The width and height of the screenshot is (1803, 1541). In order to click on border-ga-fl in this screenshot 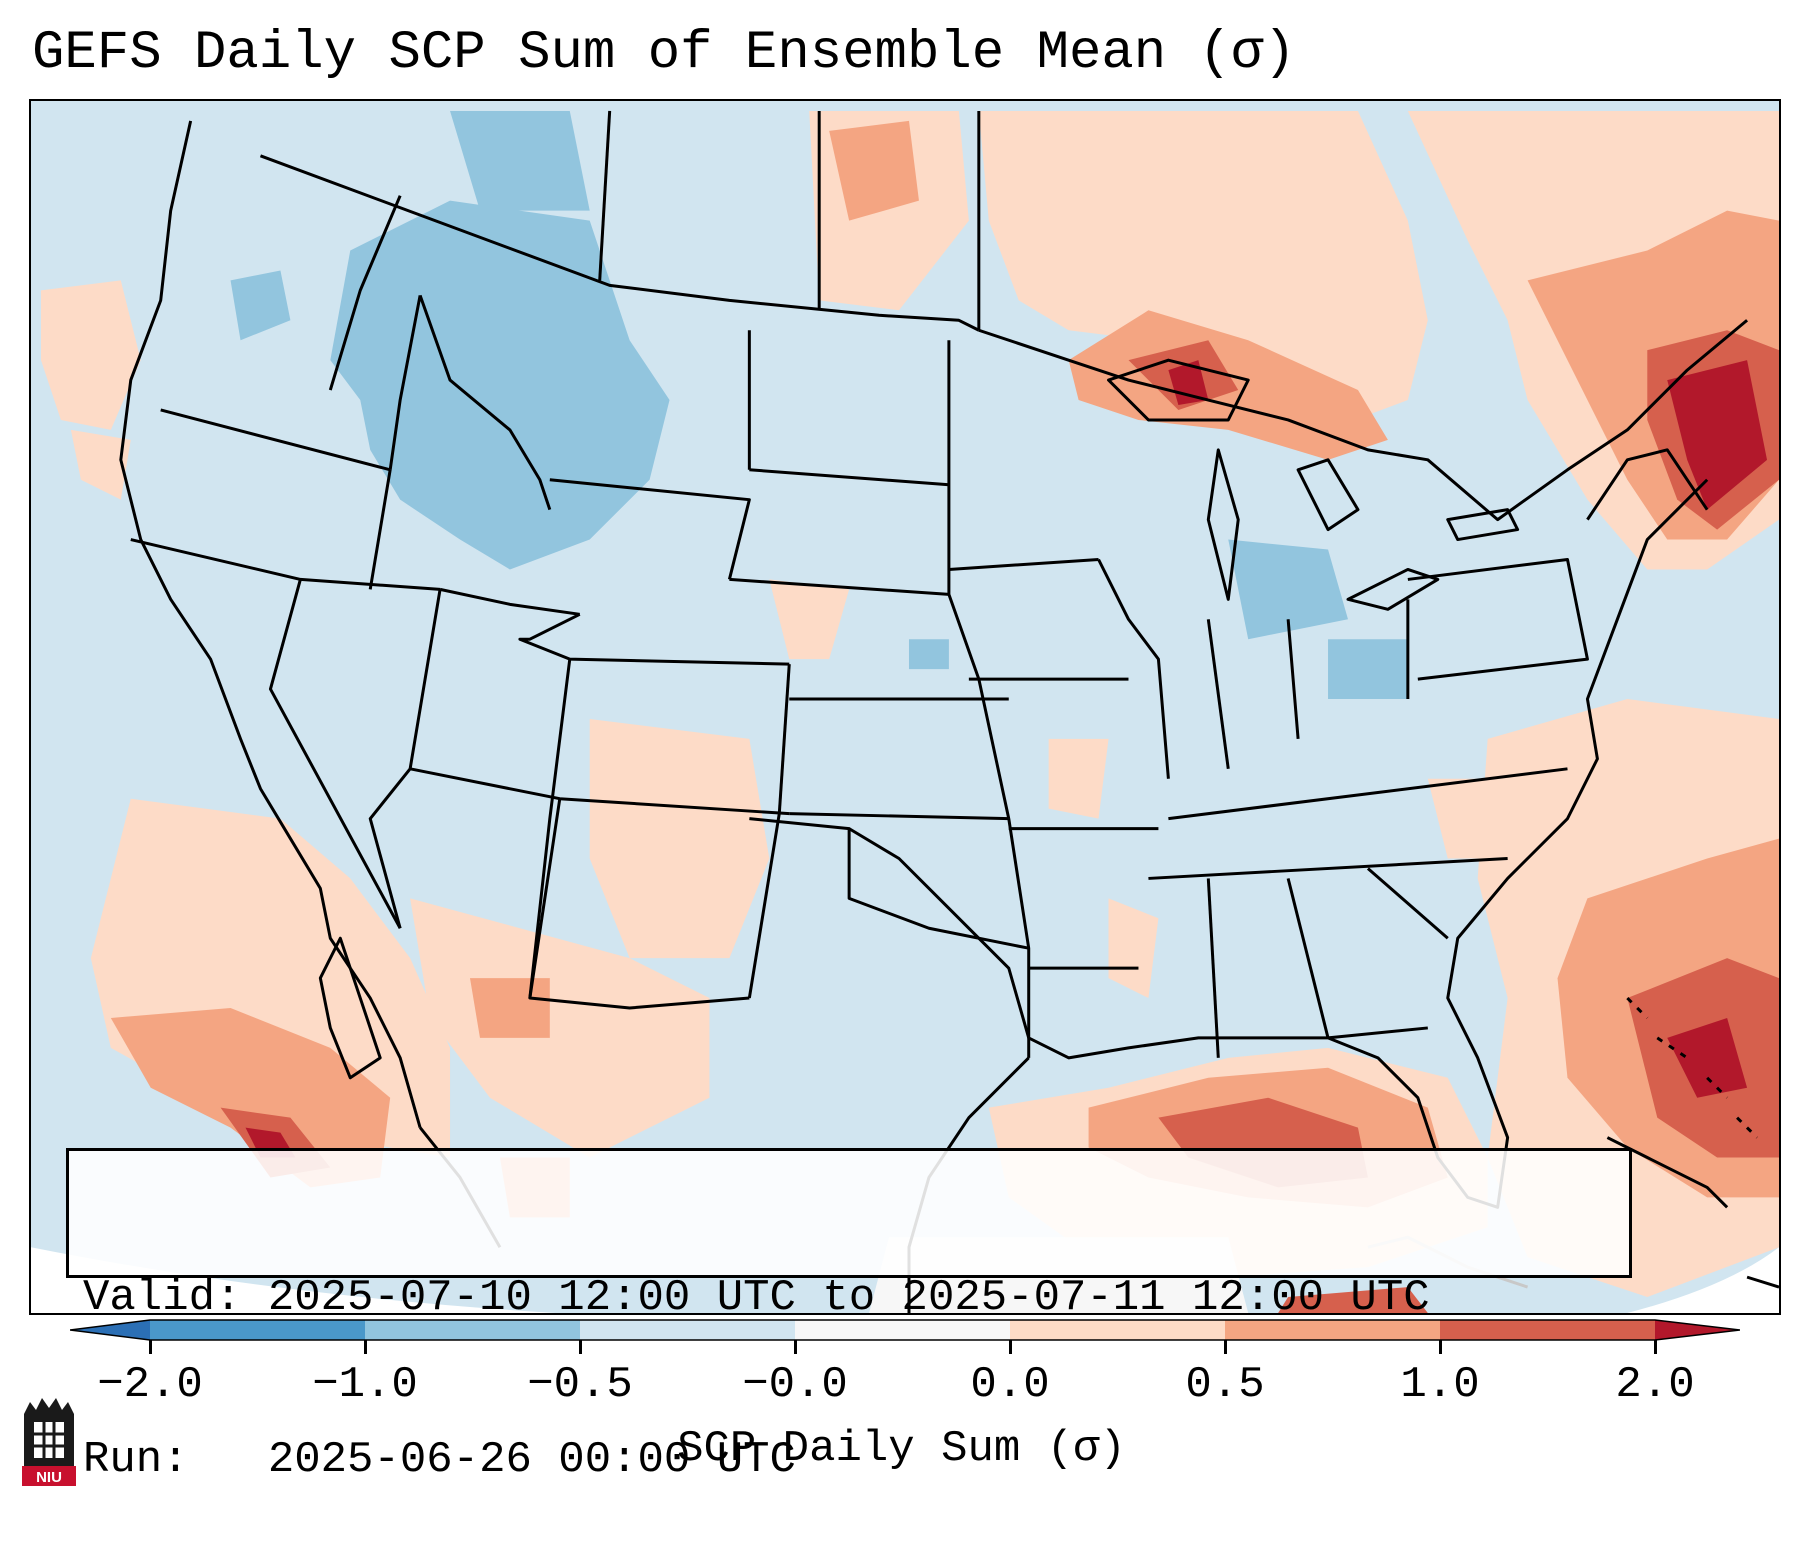, I will do `click(1377, 1033)`.